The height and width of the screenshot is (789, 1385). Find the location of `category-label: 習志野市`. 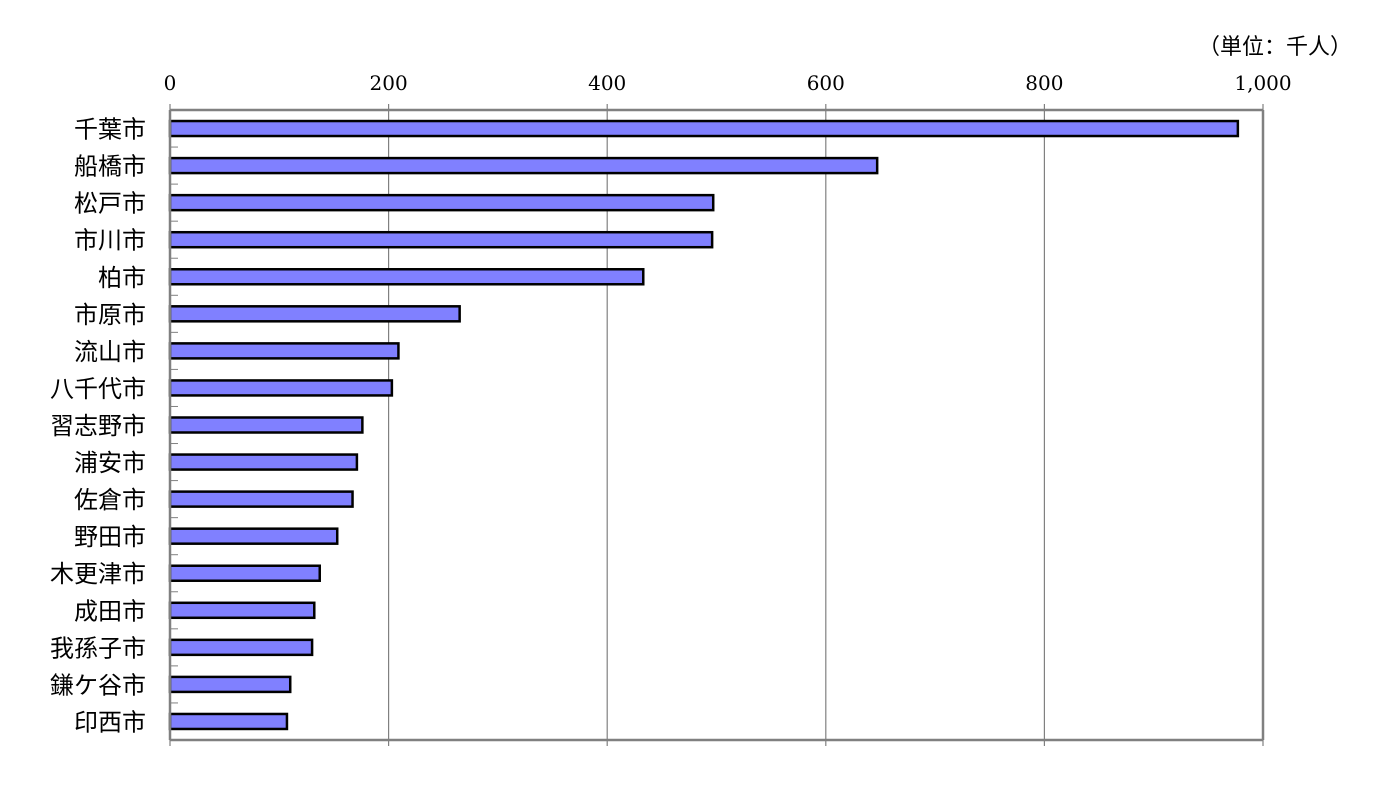

category-label: 習志野市 is located at coordinates (98, 426).